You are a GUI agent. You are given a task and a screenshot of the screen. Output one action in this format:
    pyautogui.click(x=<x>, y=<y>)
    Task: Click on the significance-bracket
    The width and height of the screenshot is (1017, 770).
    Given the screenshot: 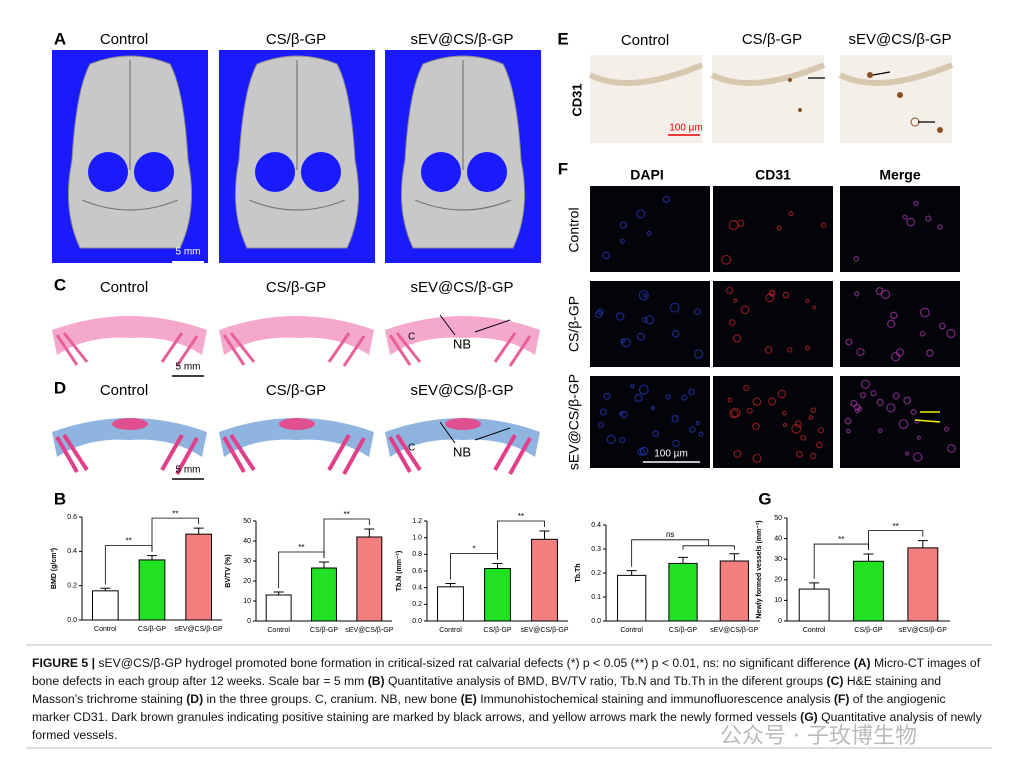 What is the action you would take?
    pyautogui.click(x=175, y=534)
    